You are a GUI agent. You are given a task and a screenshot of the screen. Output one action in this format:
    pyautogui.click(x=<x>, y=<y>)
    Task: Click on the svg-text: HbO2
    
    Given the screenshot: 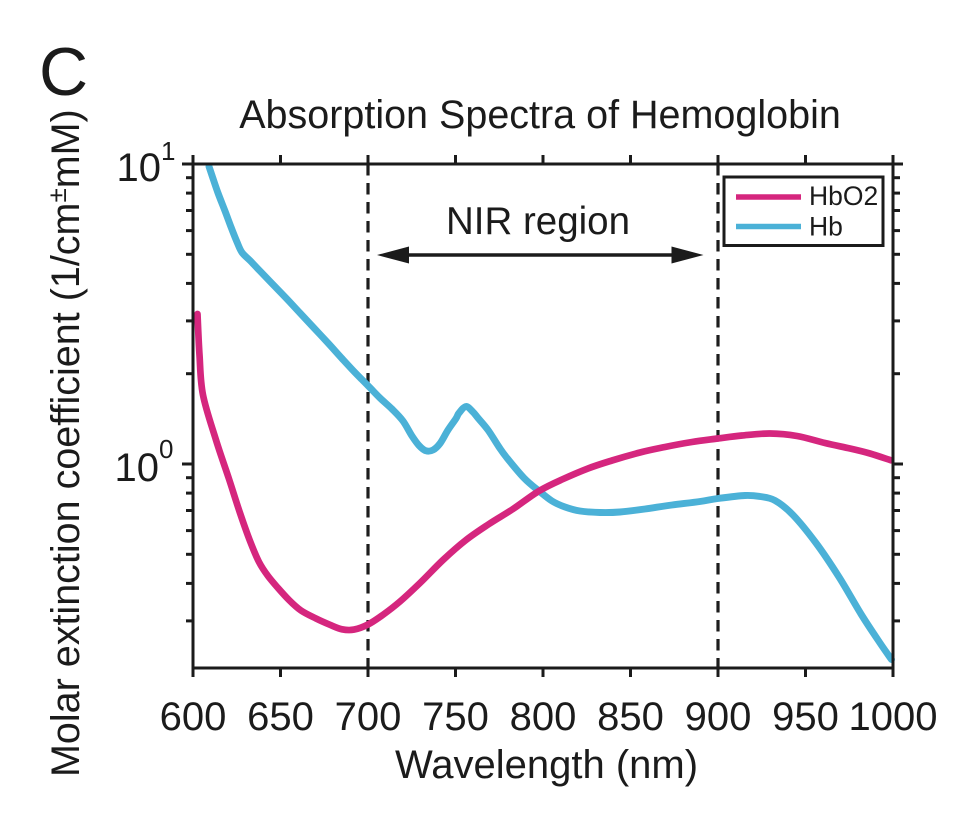 What is the action you would take?
    pyautogui.click(x=843, y=196)
    